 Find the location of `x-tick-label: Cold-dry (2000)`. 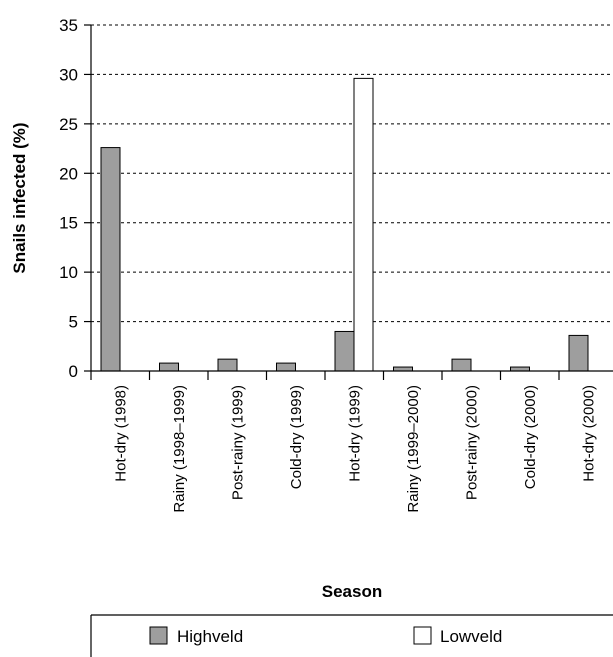

x-tick-label: Cold-dry (2000) is located at coordinates (530, 437).